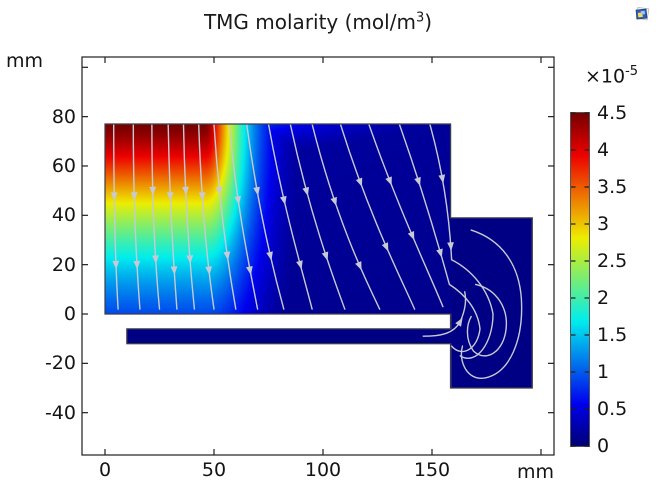  What do you see at coordinates (323, 470) in the screenshot?
I see `x-tick-label: 100` at bounding box center [323, 470].